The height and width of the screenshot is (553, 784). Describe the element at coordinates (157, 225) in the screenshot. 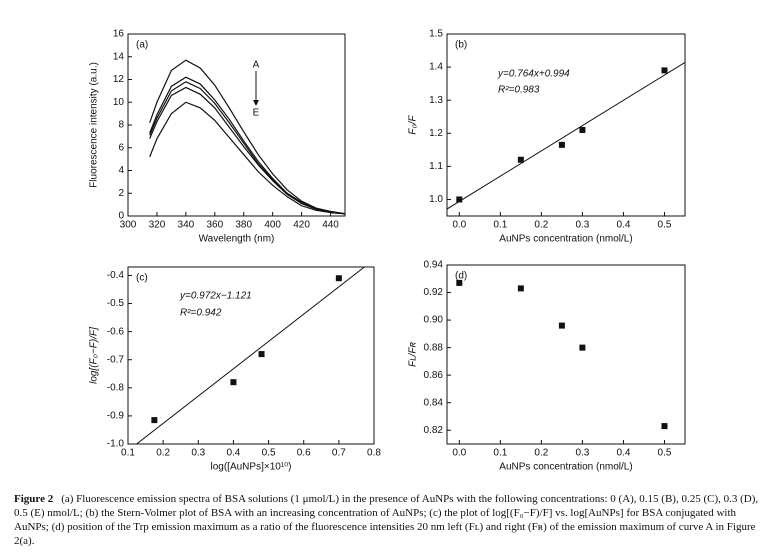

I see `x-tick-label: 320` at that location.